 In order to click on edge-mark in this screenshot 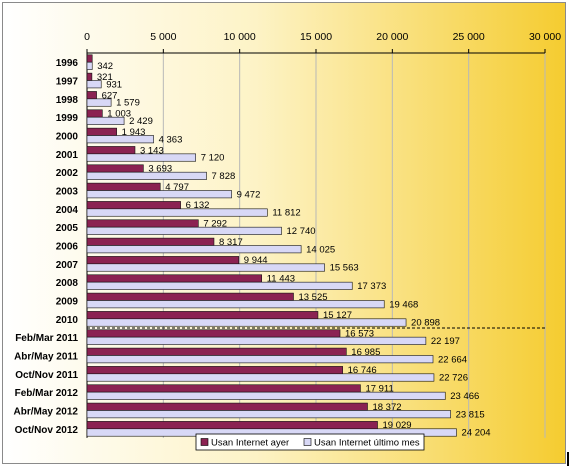, I will do `click(568, 459)`.